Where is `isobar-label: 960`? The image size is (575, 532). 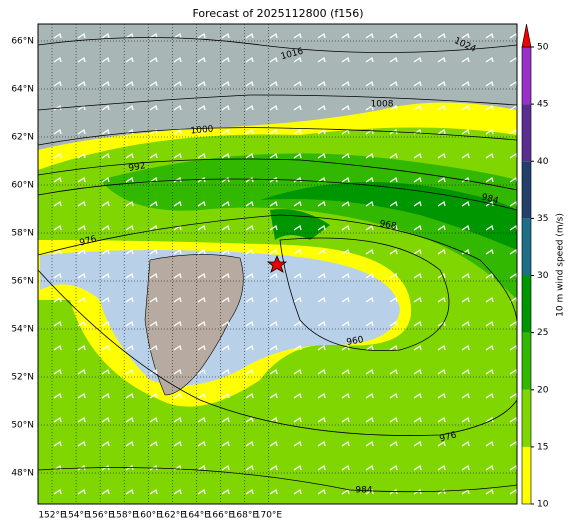
isobar-label: 960 is located at coordinates (355, 341).